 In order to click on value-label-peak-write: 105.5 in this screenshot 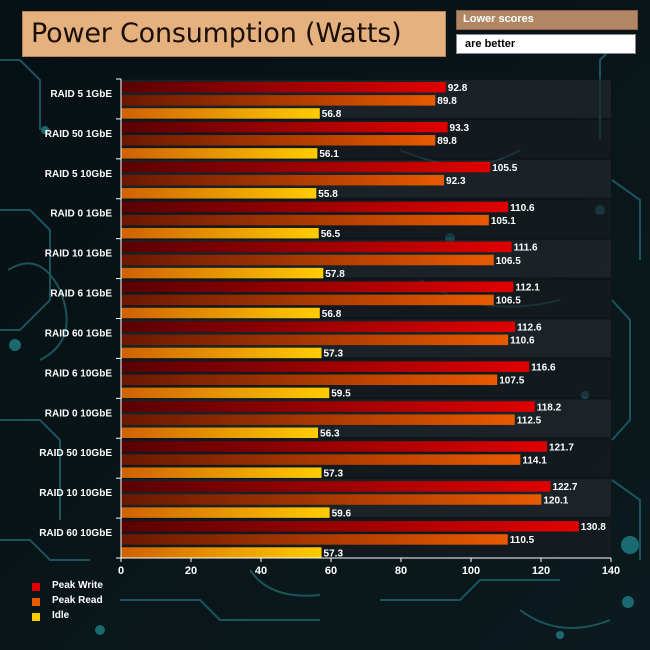, I will do `click(504, 168)`.